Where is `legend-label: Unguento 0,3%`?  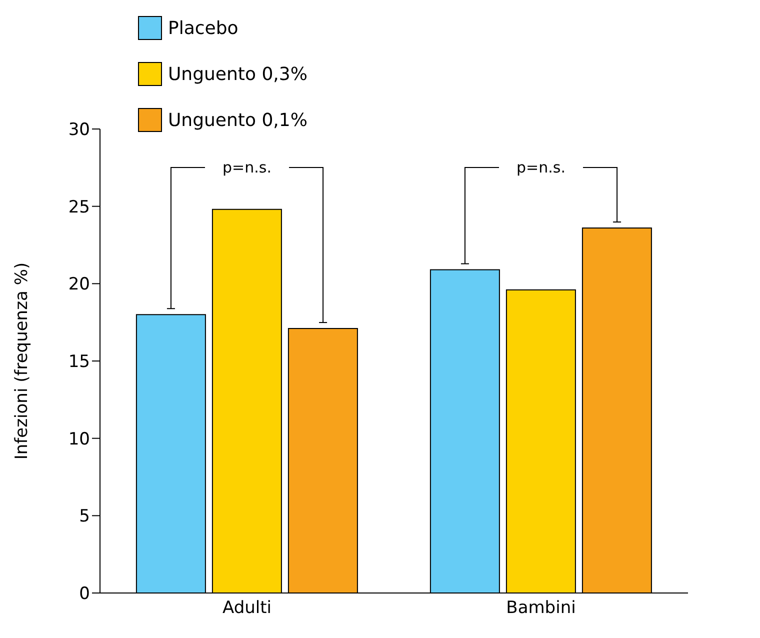 legend-label: Unguento 0,3% is located at coordinates (238, 74).